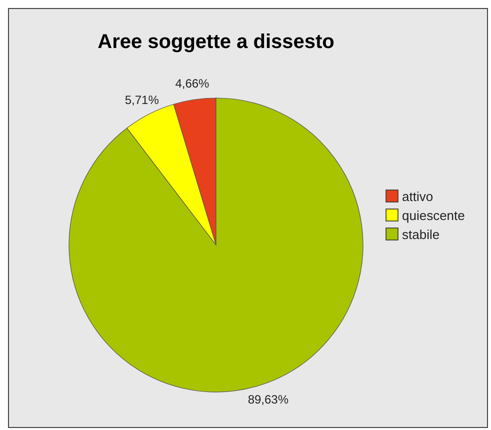 The image size is (491, 430). I want to click on legend-label: attivo, so click(418, 196).